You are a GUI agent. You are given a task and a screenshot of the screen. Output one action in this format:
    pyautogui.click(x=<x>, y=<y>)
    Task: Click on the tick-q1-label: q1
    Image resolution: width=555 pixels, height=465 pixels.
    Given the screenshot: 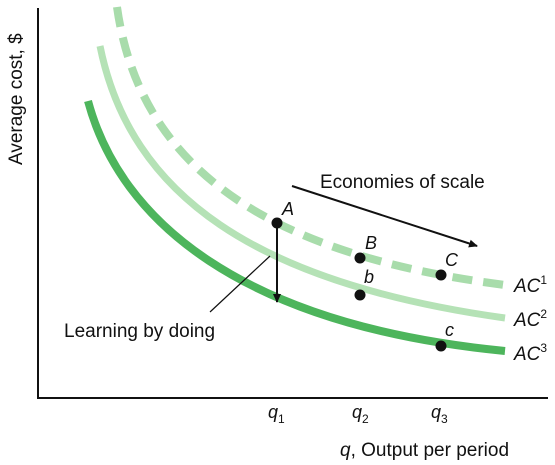 What is the action you would take?
    pyautogui.click(x=276, y=414)
    